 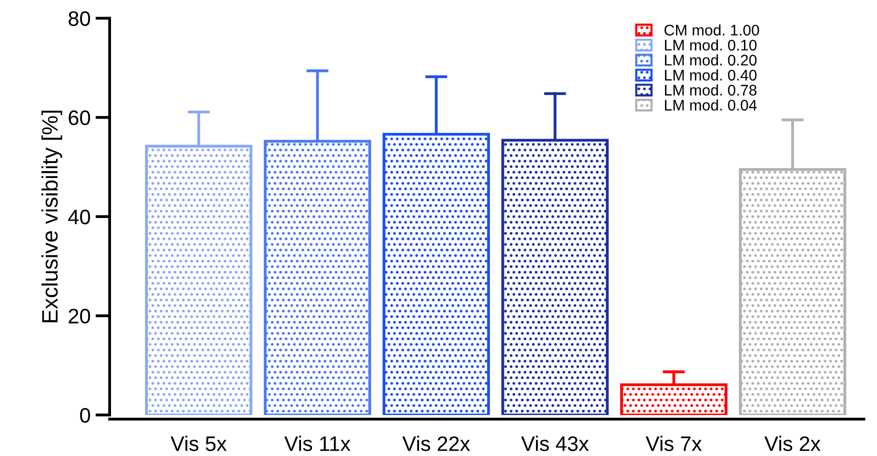 What do you see at coordinates (710, 75) in the screenshot?
I see `legend-label: LM mod. 0.40` at bounding box center [710, 75].